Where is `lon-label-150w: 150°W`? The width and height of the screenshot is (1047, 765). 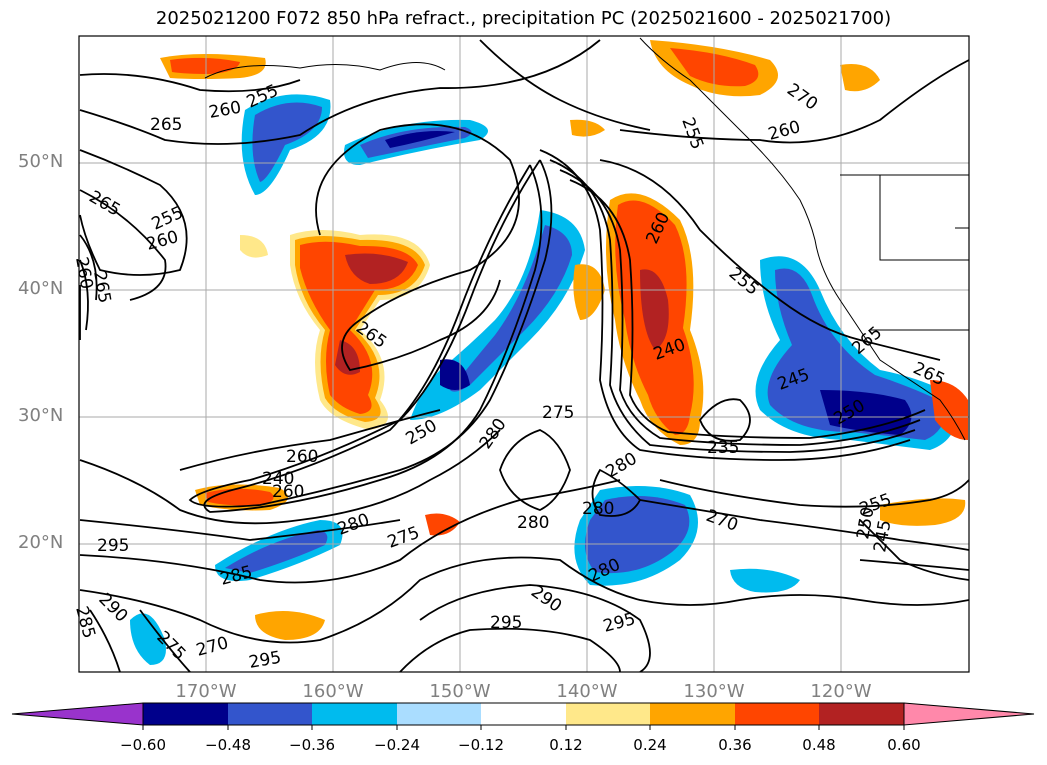
lon-label-150w: 150°W is located at coordinates (460, 691).